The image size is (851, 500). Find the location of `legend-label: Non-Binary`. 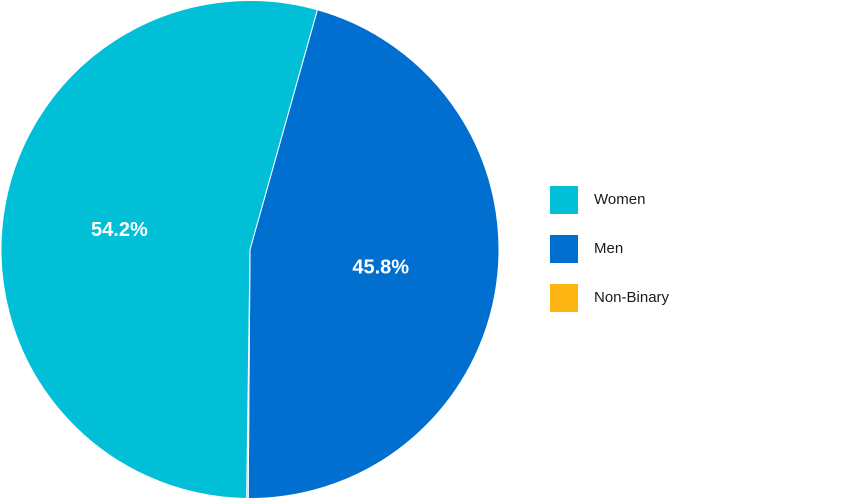

legend-label: Non-Binary is located at coordinates (632, 297).